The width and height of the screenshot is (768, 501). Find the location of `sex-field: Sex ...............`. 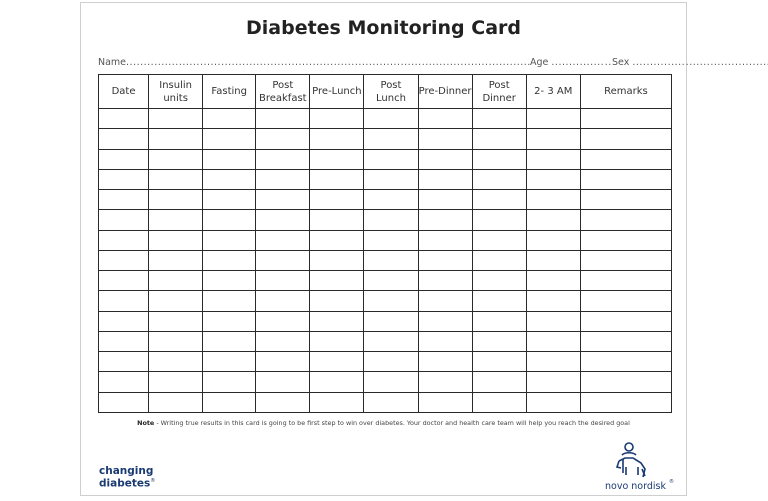

sex-field: Sex ............... is located at coordinates (649, 62).